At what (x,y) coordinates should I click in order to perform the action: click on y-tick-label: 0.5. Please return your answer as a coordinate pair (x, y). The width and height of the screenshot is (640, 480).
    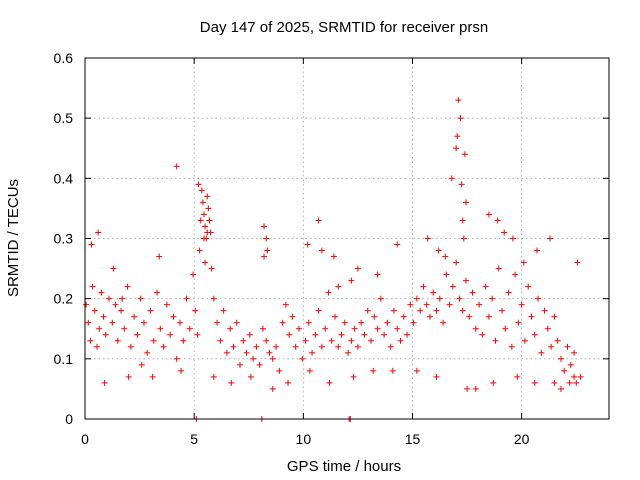
    Looking at the image, I should click on (64, 118).